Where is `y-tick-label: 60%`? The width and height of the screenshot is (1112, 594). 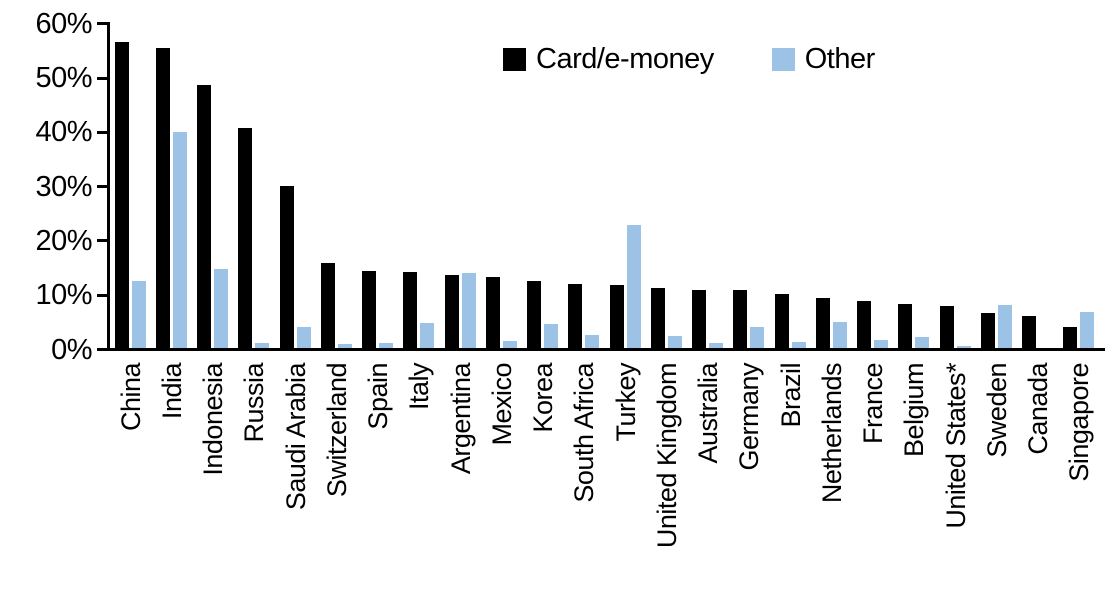
y-tick-label: 60% is located at coordinates (63, 23).